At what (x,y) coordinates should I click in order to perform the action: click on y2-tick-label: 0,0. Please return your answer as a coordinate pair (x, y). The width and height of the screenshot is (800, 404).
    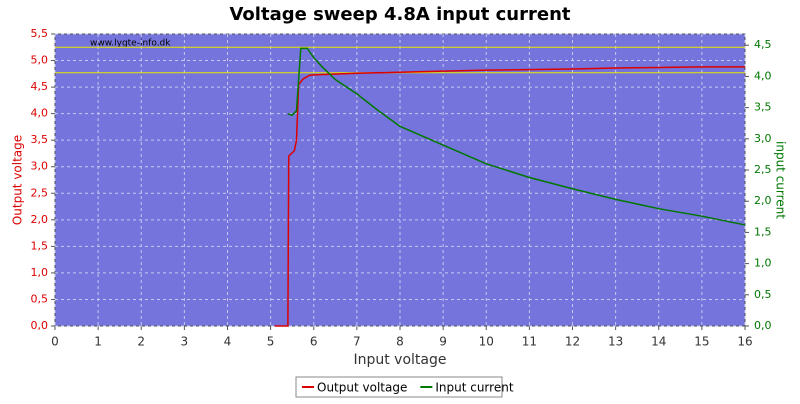
    Looking at the image, I should click on (763, 325).